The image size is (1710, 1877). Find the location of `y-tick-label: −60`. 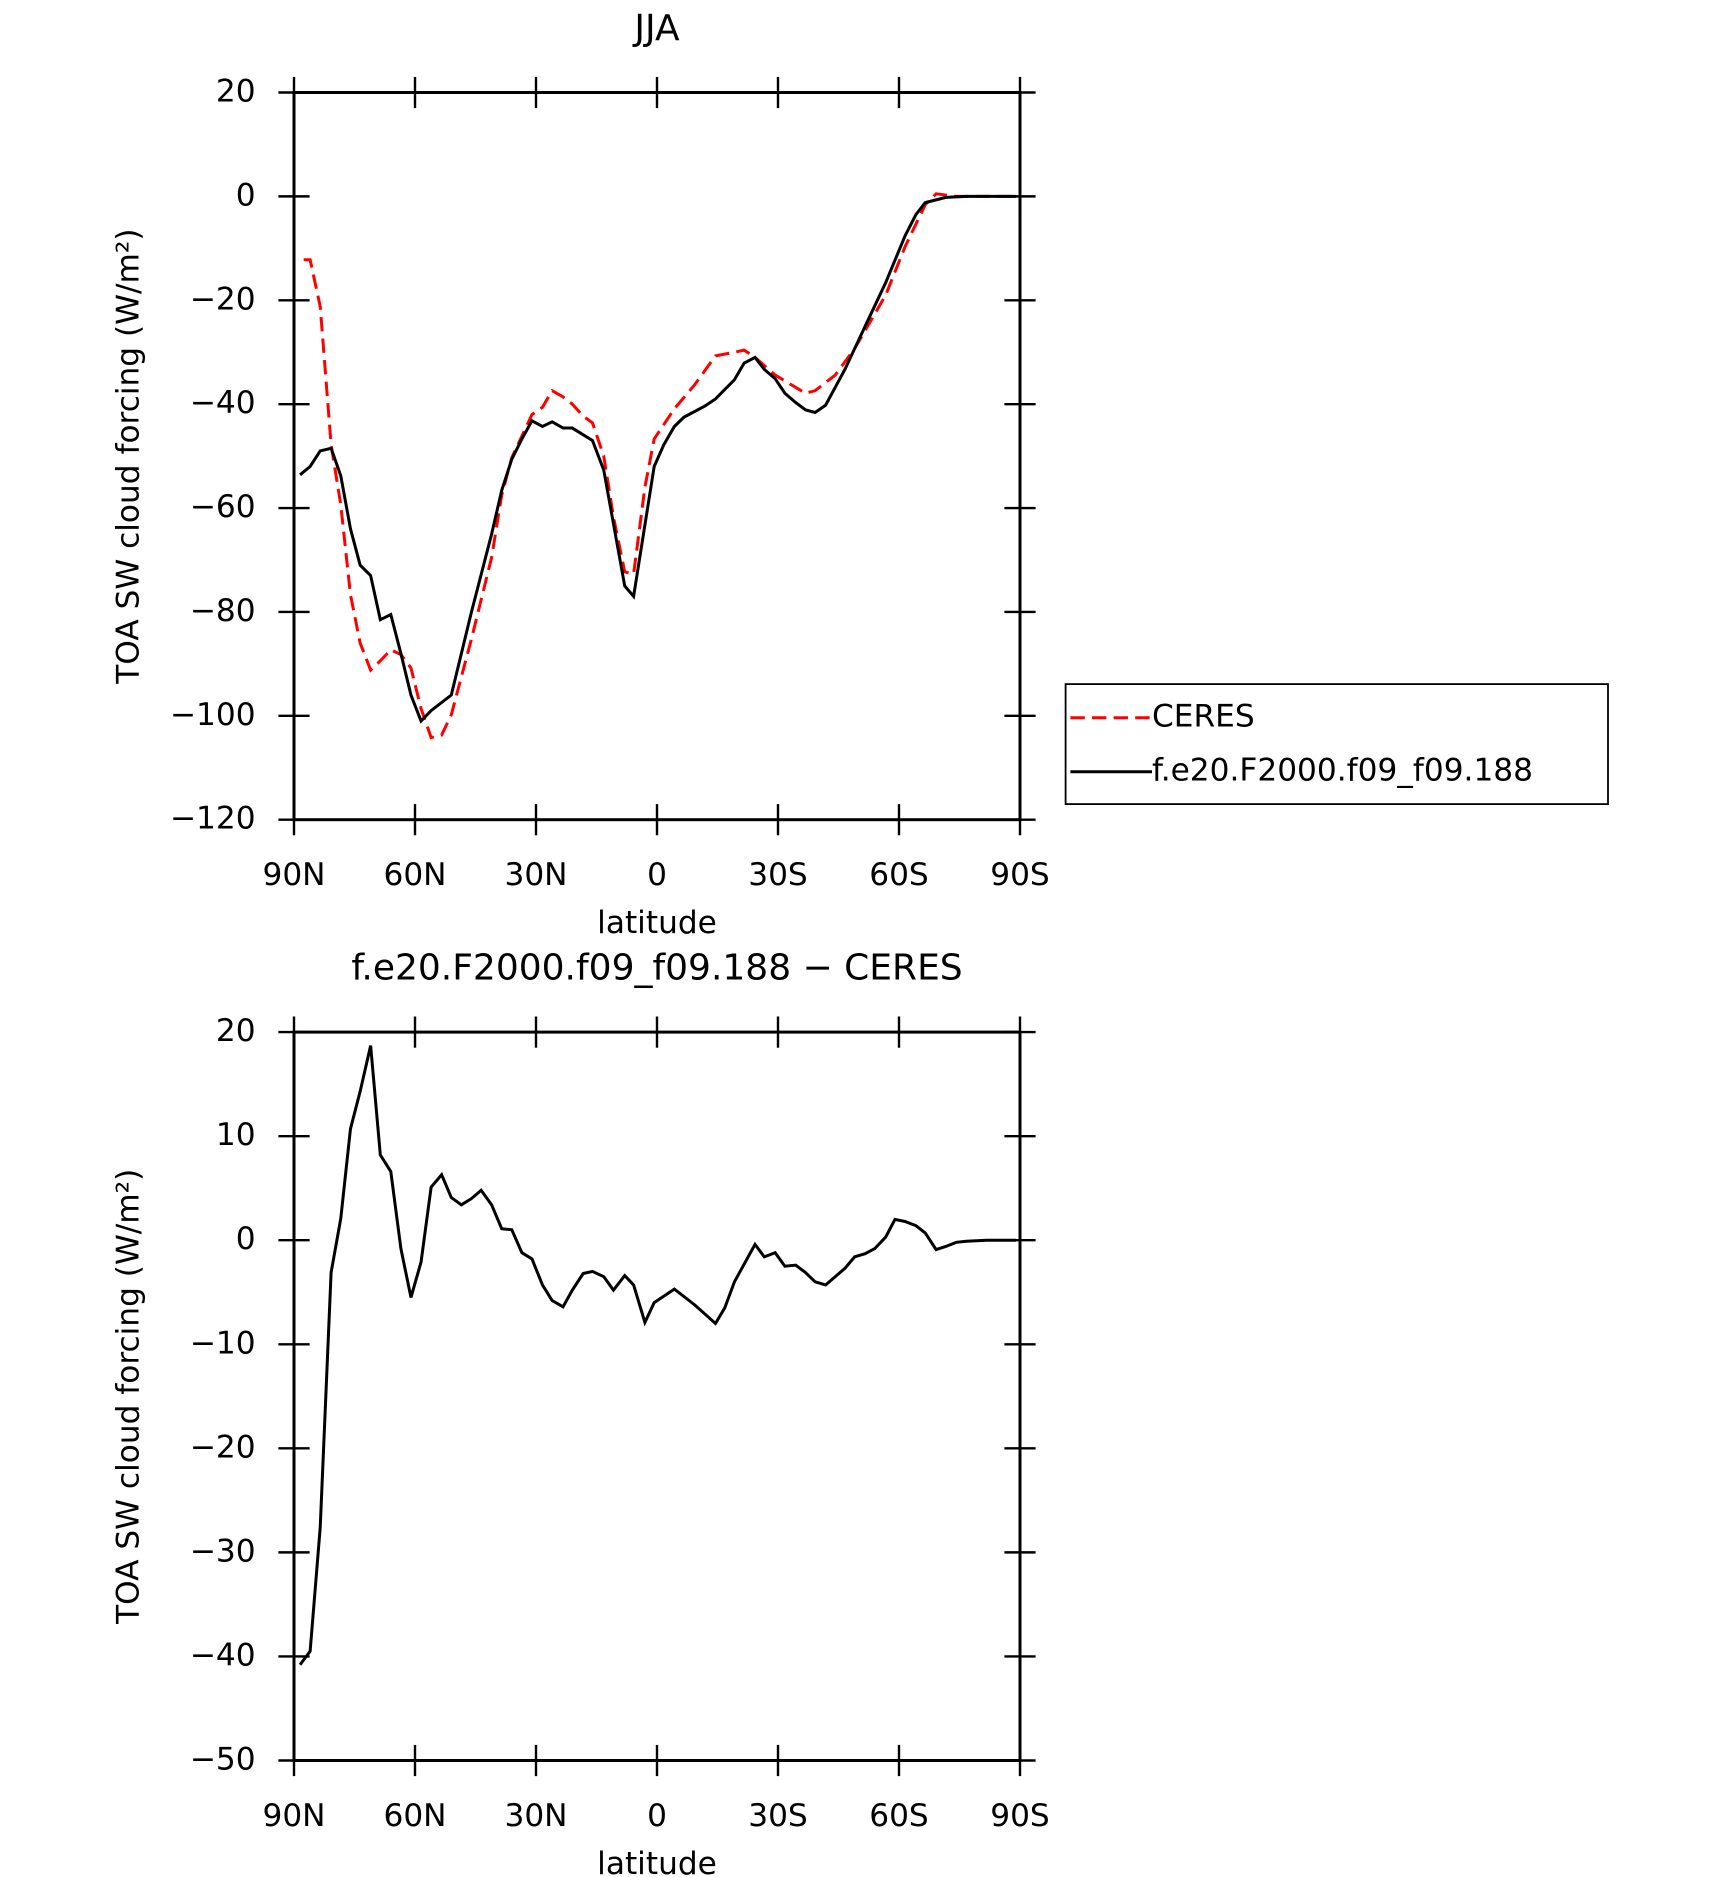

y-tick-label: −60 is located at coordinates (223, 507).